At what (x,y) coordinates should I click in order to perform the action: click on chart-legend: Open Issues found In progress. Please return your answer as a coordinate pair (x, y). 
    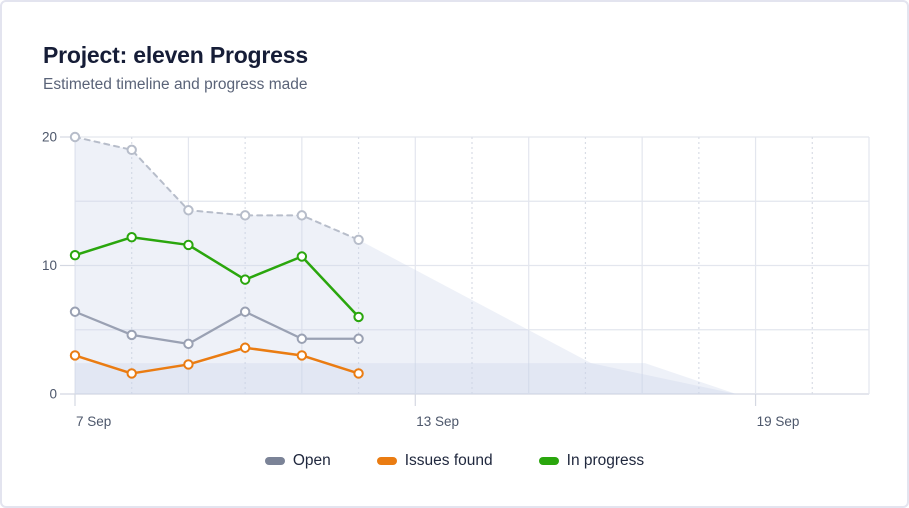
    Looking at the image, I should click on (454, 461).